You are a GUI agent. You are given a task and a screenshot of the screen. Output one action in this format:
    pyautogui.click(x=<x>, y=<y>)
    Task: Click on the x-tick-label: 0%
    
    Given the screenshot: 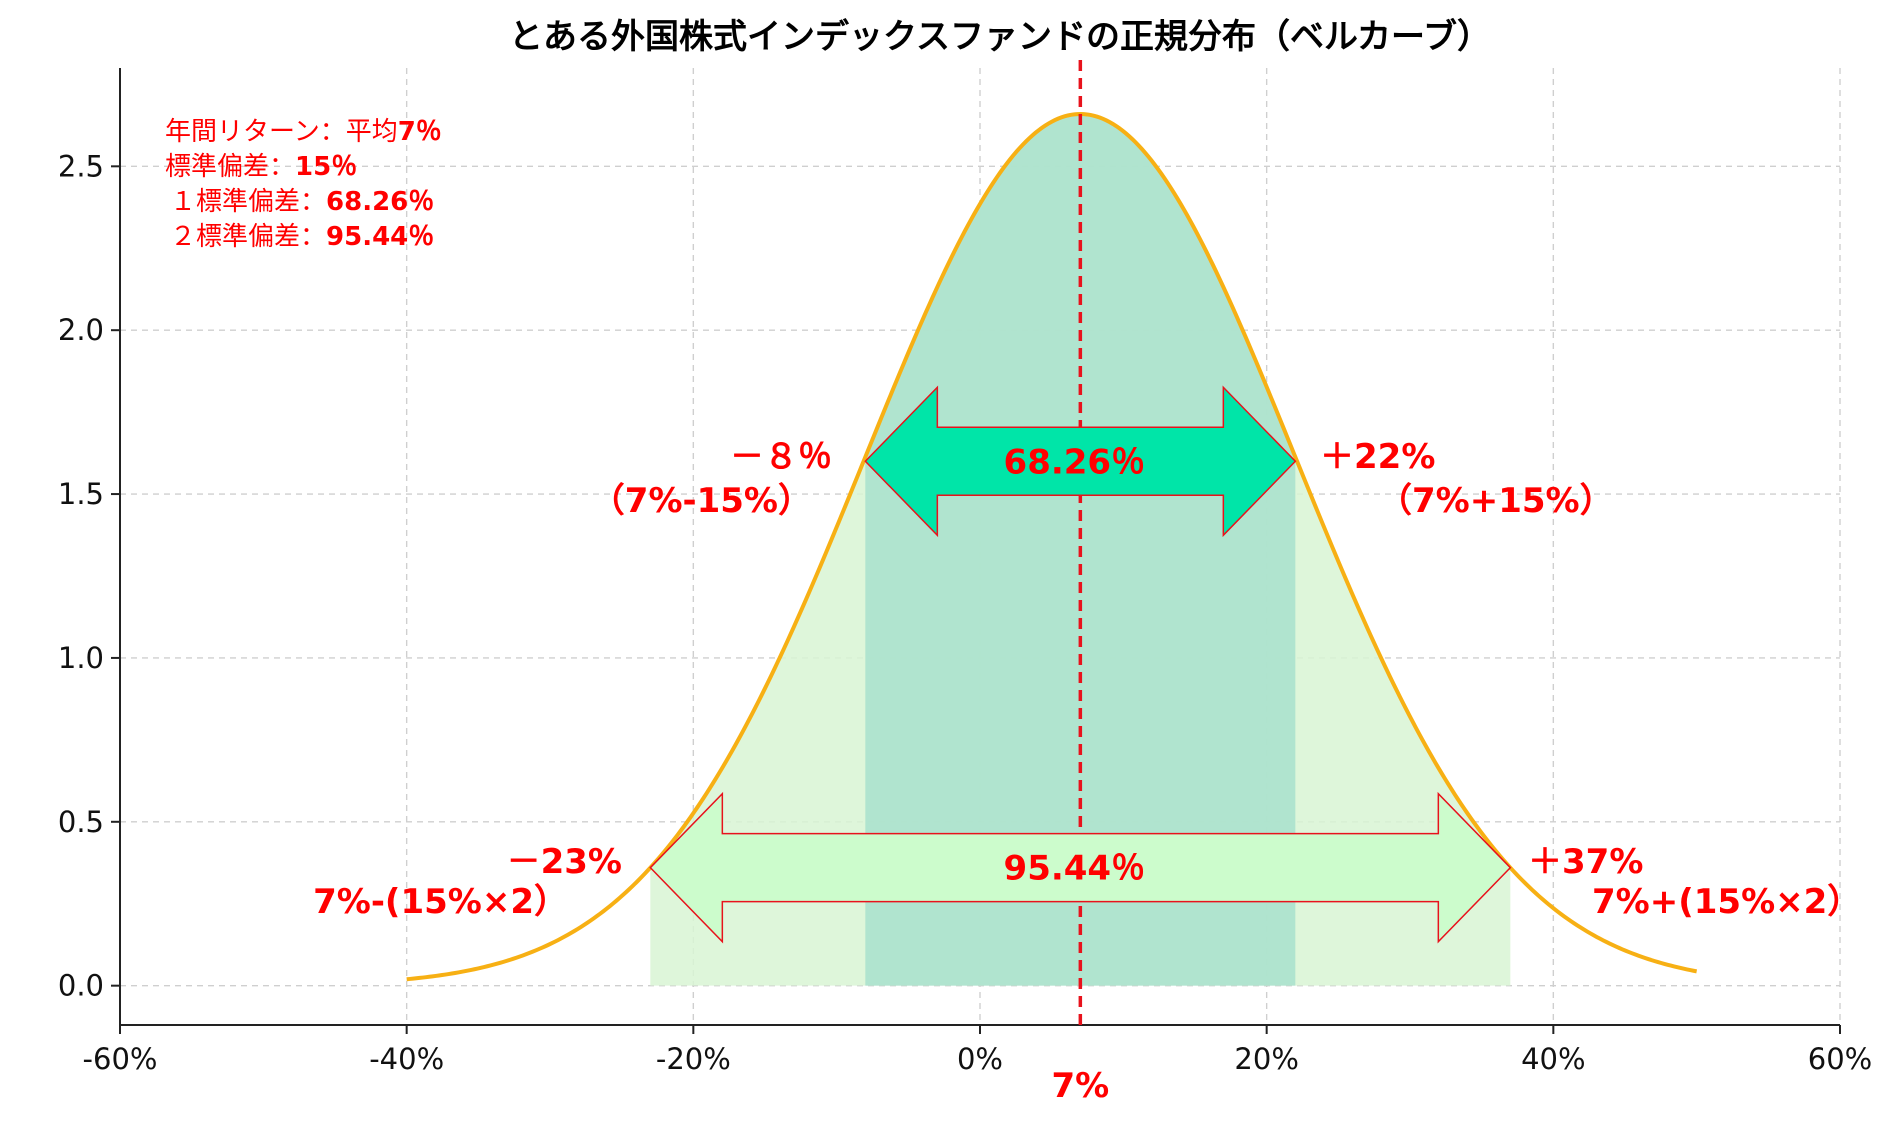 What is the action you would take?
    pyautogui.click(x=980, y=1059)
    